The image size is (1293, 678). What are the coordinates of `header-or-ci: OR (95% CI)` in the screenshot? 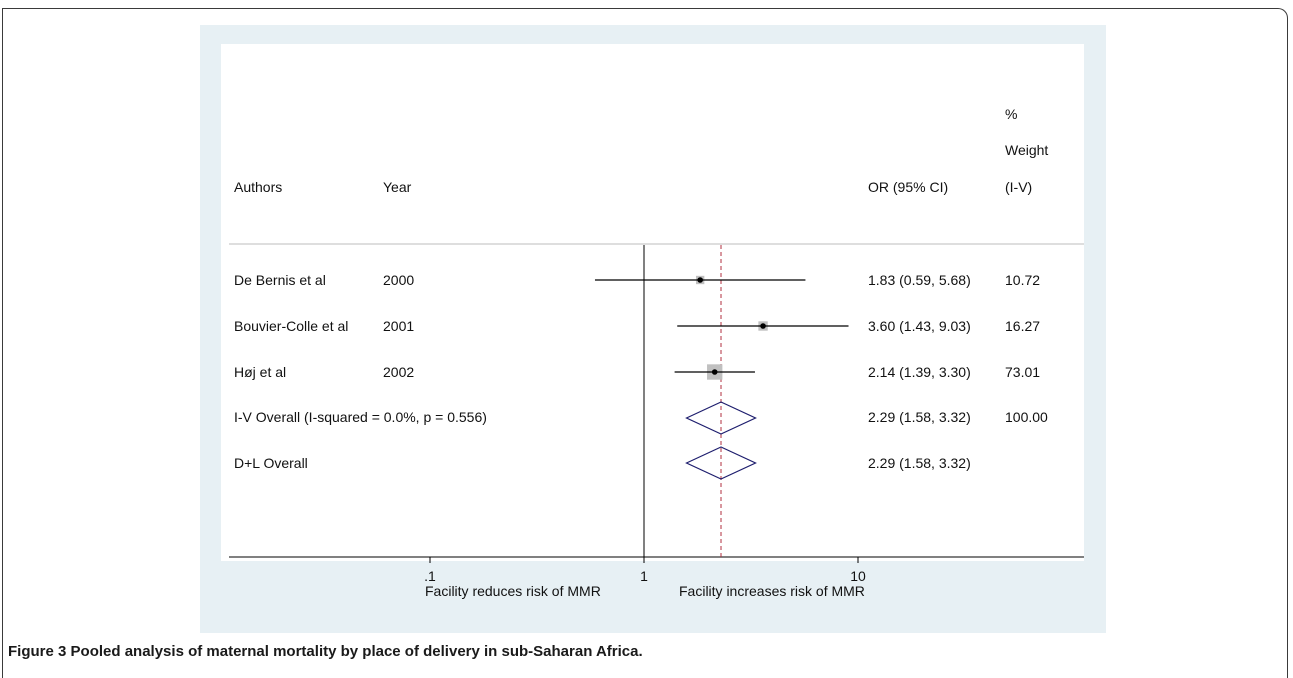 It's located at (908, 187).